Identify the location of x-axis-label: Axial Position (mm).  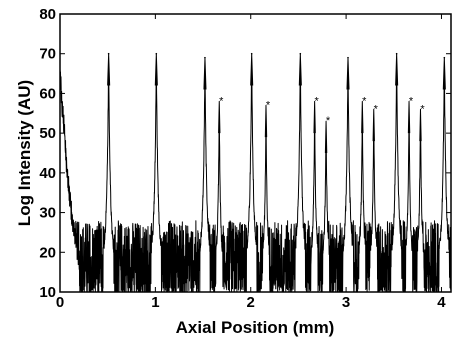
(255, 327).